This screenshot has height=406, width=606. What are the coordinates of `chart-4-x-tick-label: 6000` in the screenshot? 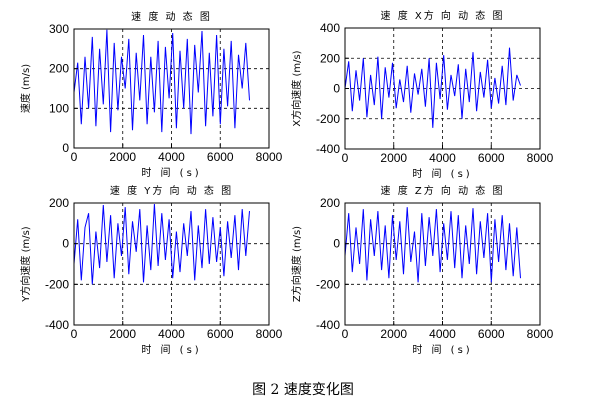 It's located at (491, 334).